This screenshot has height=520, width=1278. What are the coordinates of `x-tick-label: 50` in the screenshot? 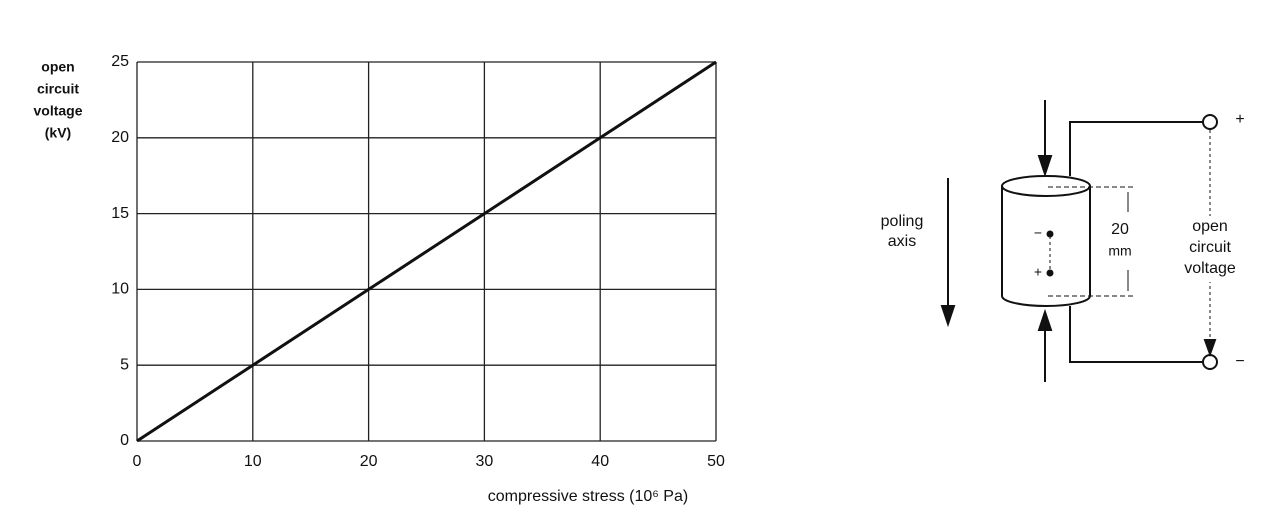 It's located at (716, 461).